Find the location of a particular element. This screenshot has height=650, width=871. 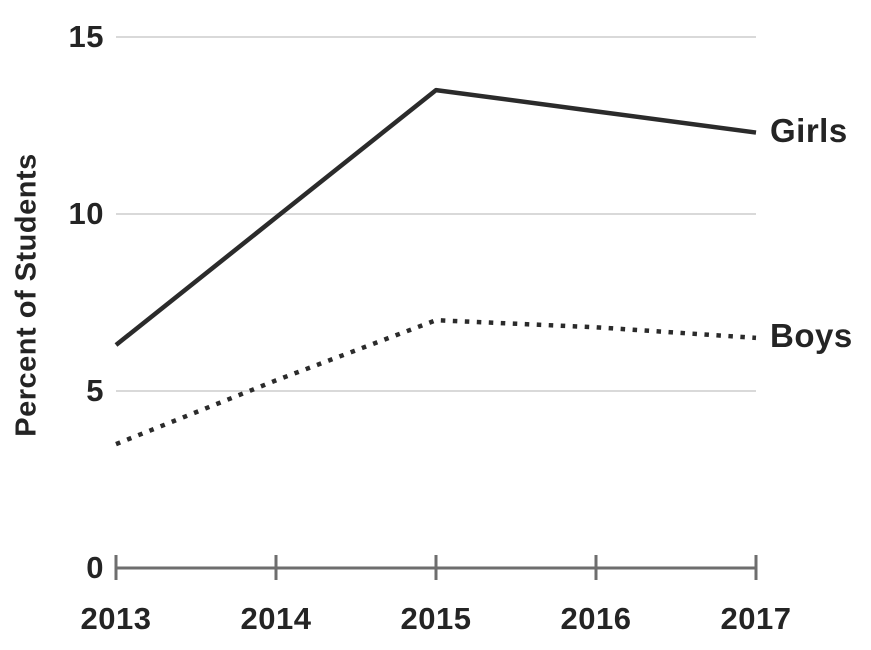

x-tick-label-2015: 2015 is located at coordinates (436, 618).